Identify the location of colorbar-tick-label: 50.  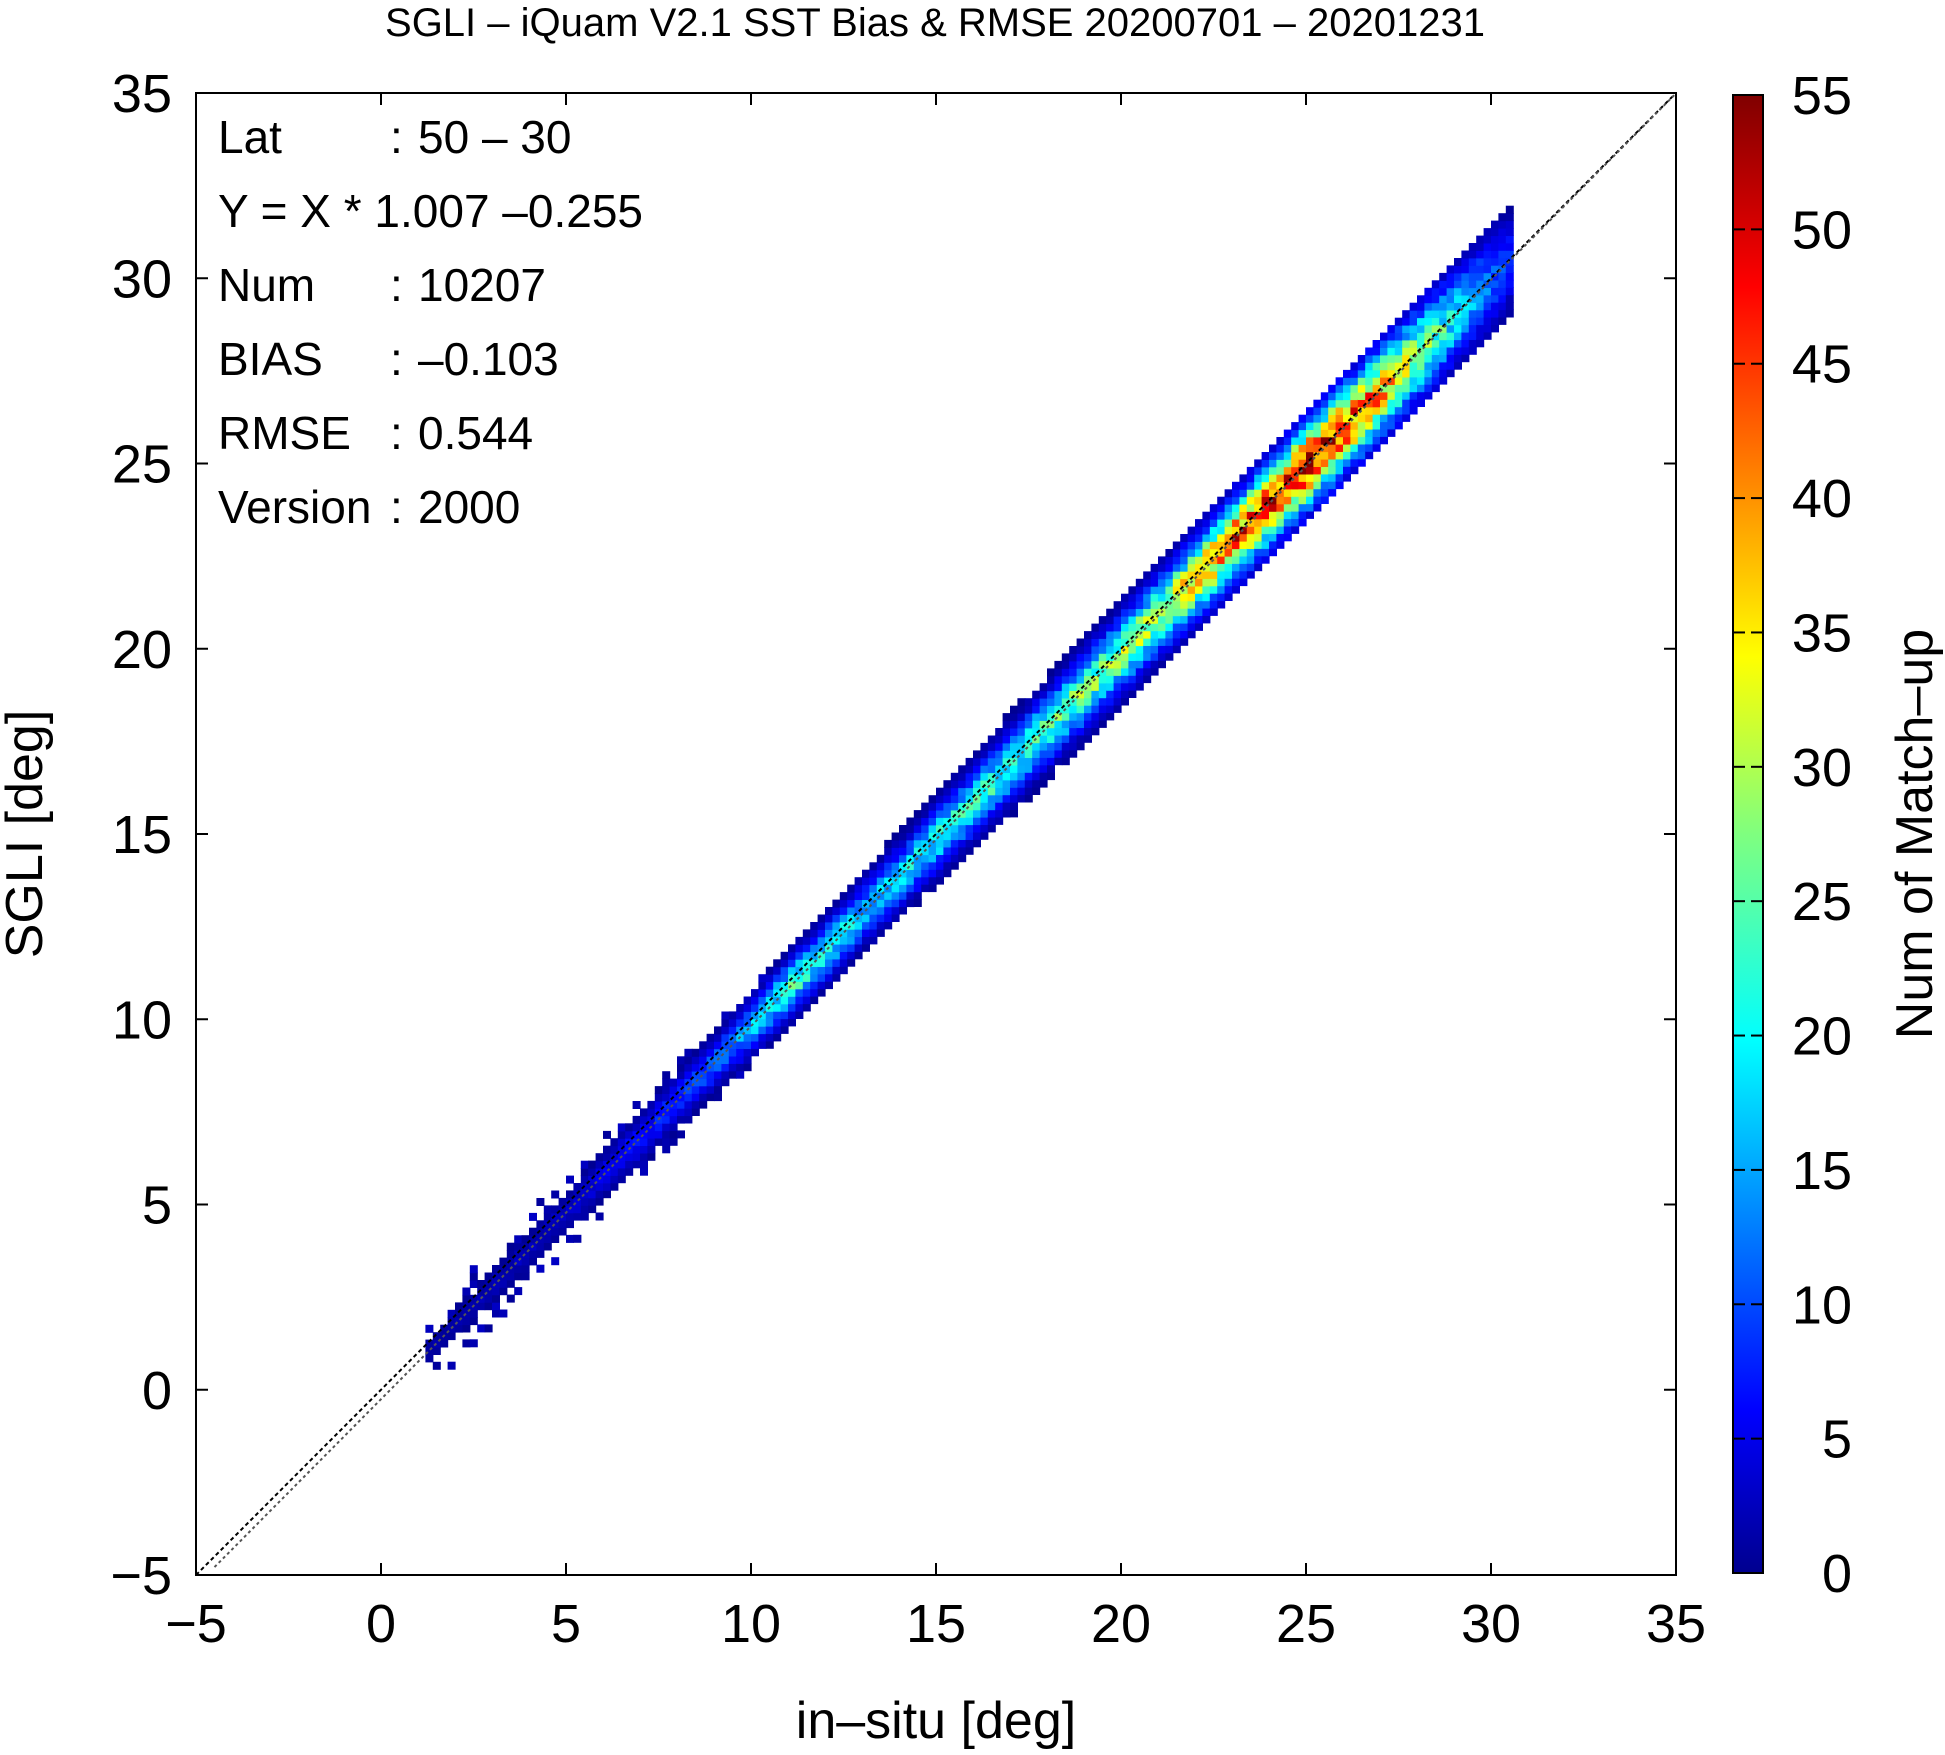
(1822, 230).